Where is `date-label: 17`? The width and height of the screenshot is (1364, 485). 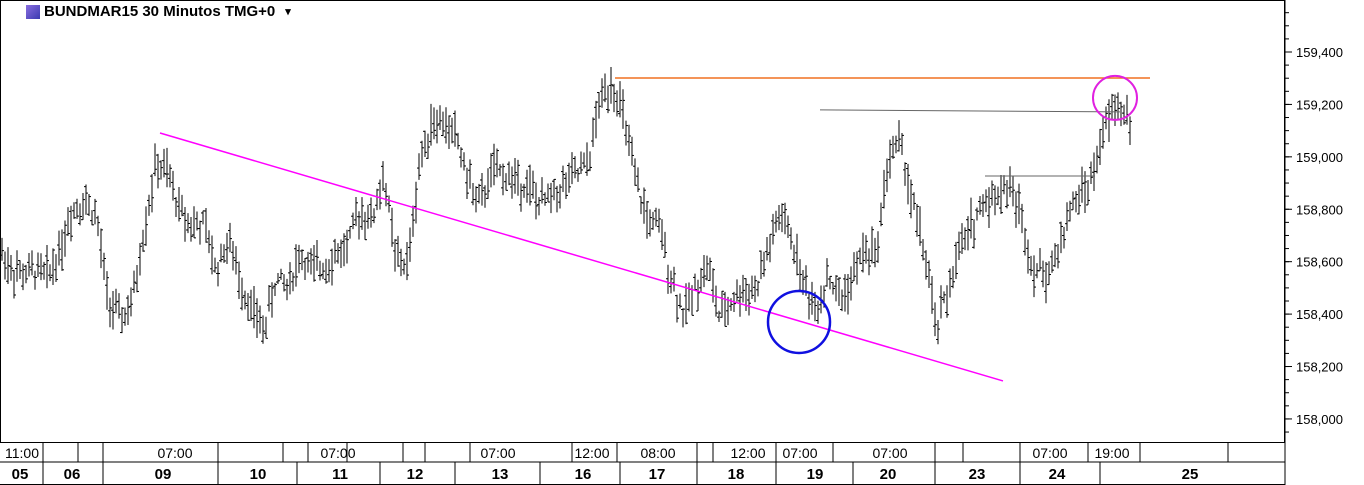 date-label: 17 is located at coordinates (657, 474).